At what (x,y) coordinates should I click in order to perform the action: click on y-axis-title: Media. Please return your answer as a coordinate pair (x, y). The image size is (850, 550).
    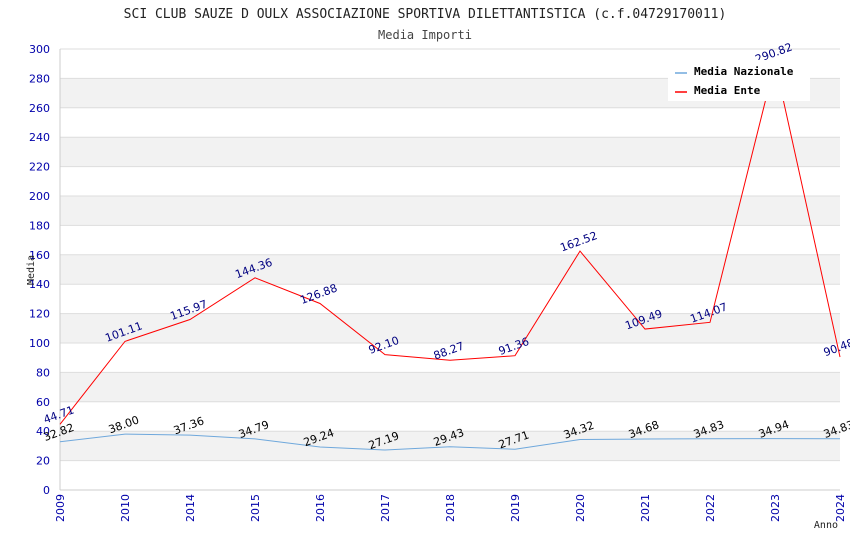
    Looking at the image, I should click on (31, 270).